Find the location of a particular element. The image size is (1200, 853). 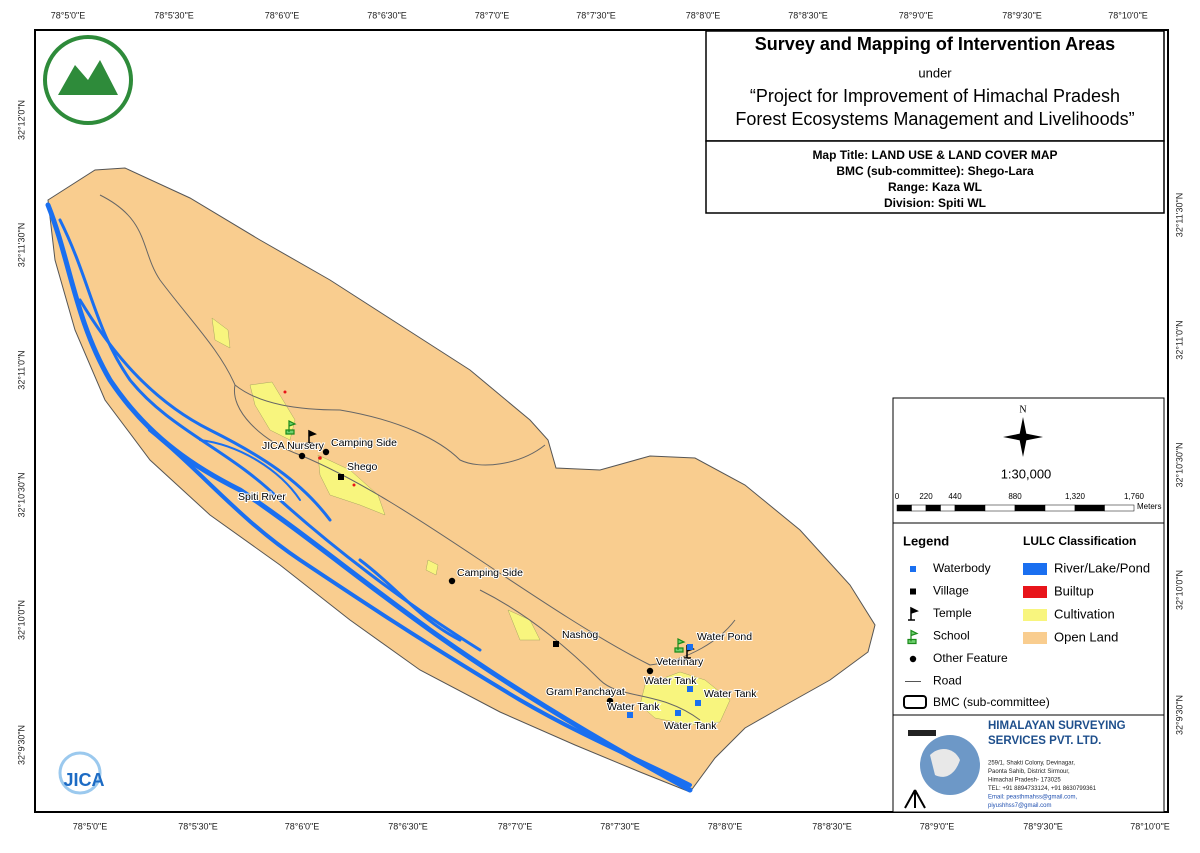

place-label: Spiti River is located at coordinates (262, 497).